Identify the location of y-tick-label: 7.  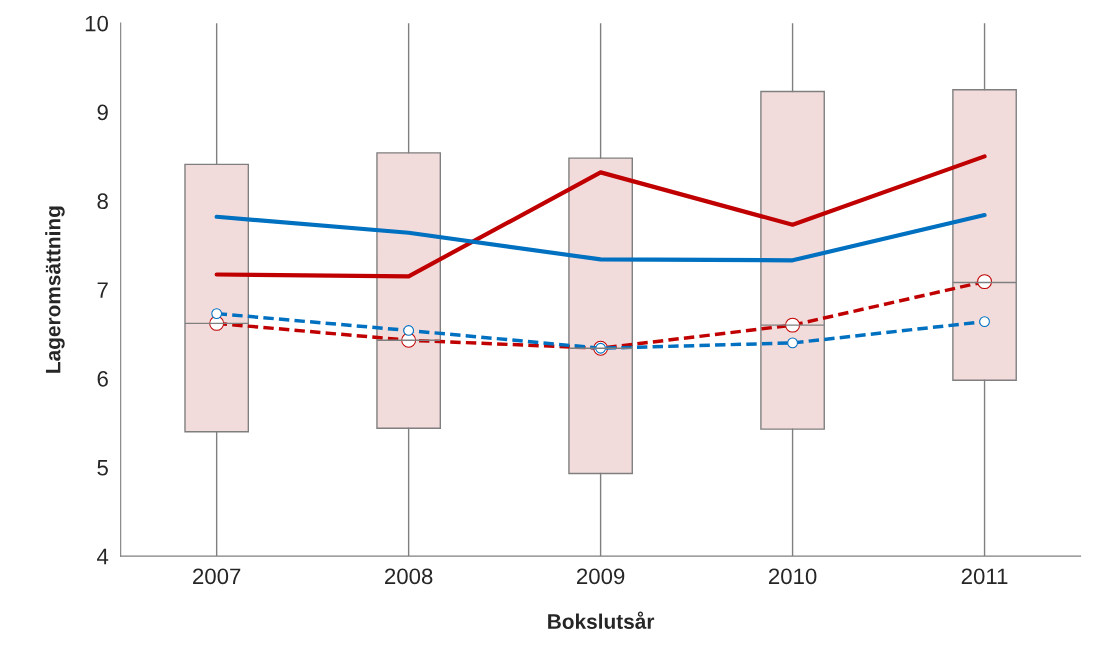
(102, 290).